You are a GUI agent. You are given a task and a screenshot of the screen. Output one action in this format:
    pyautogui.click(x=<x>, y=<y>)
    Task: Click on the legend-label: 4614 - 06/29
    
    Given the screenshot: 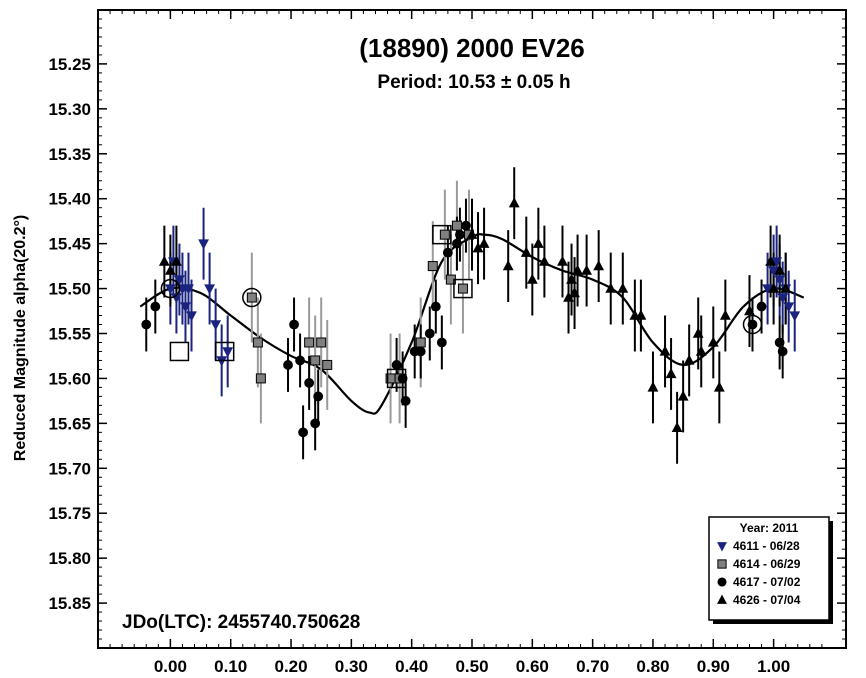 What is the action you would take?
    pyautogui.click(x=767, y=564)
    